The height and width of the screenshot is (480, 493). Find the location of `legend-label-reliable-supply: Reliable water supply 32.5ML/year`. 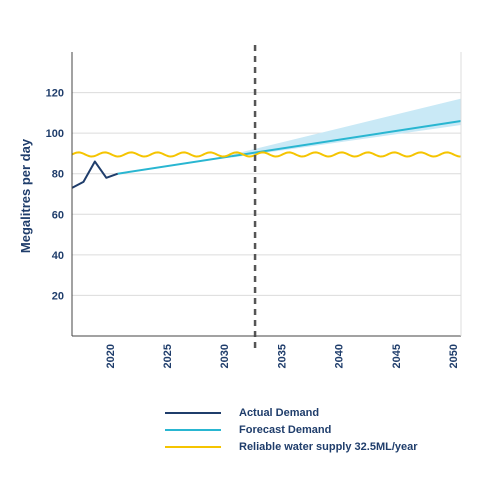

legend-label-reliable-supply: Reliable water supply 32.5ML/year is located at coordinates (328, 446).